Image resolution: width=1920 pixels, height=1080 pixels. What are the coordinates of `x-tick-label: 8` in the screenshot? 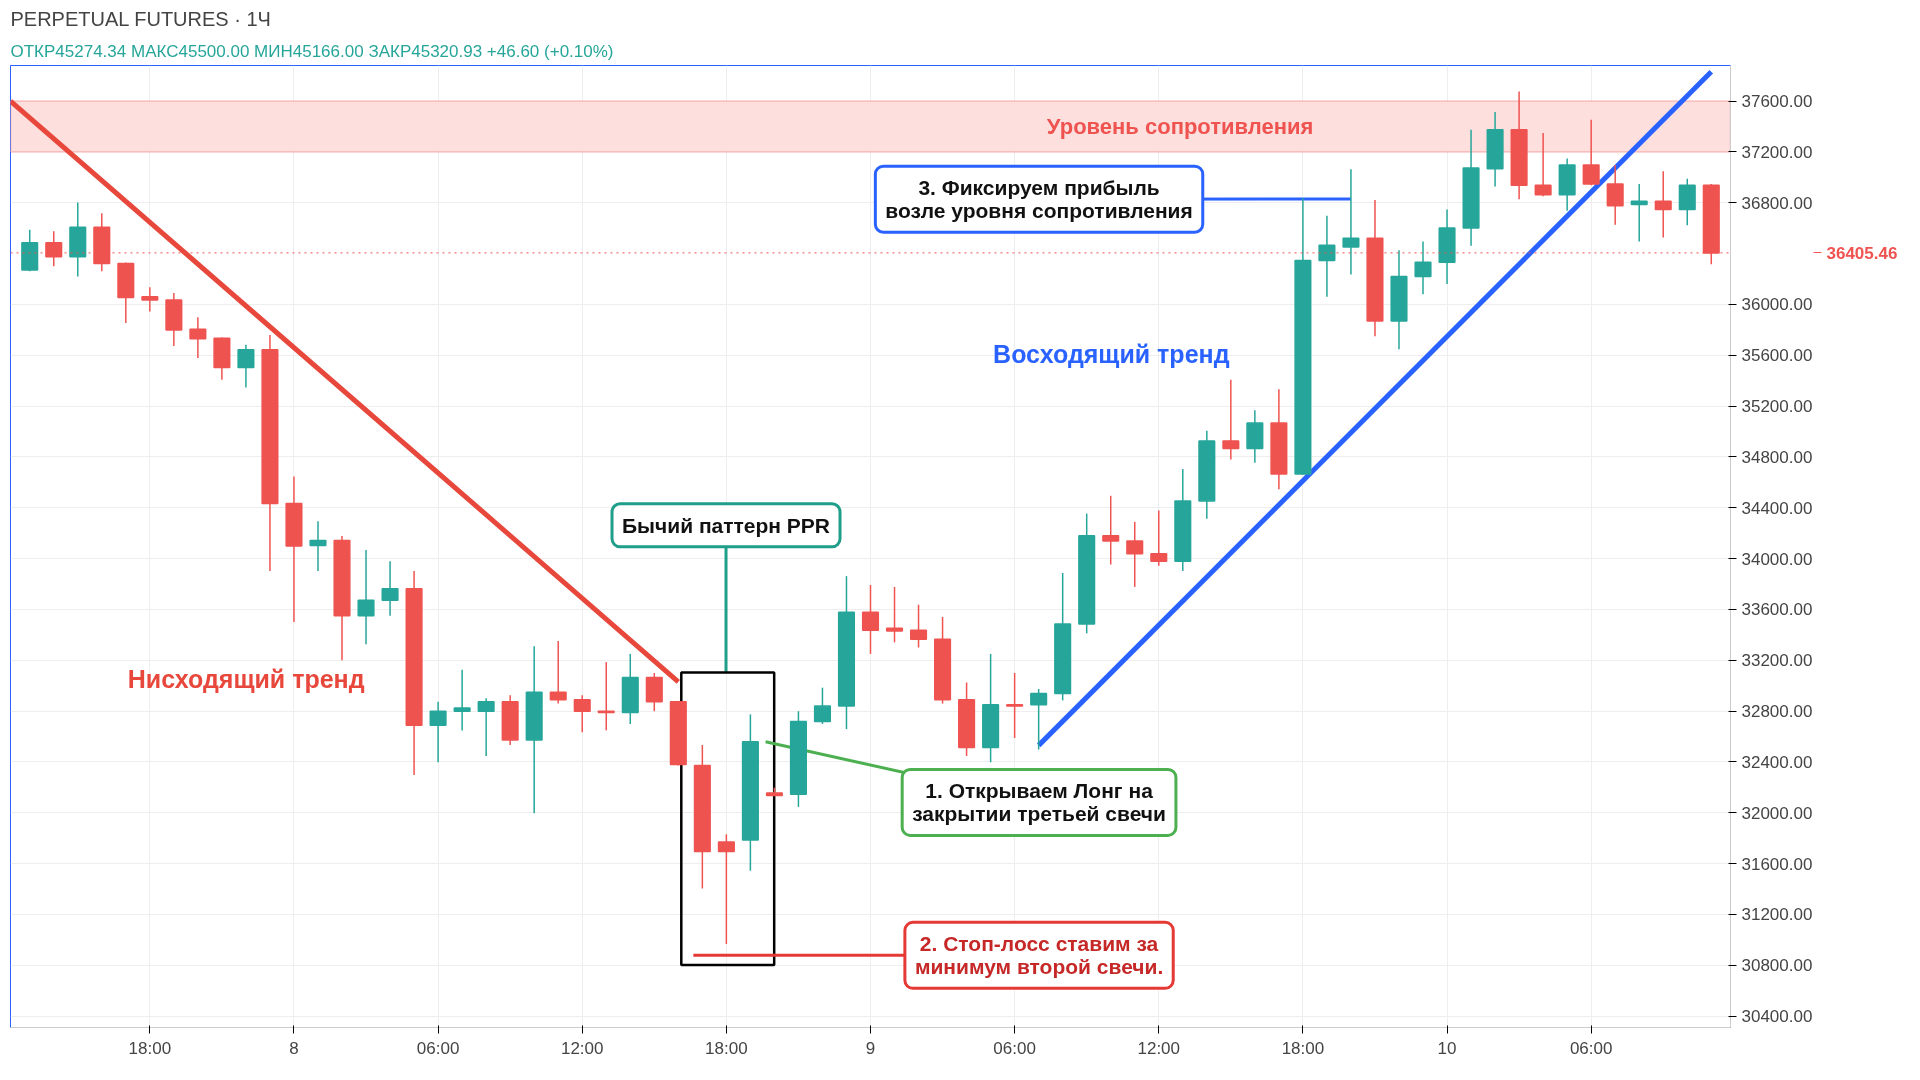 It's located at (294, 1048).